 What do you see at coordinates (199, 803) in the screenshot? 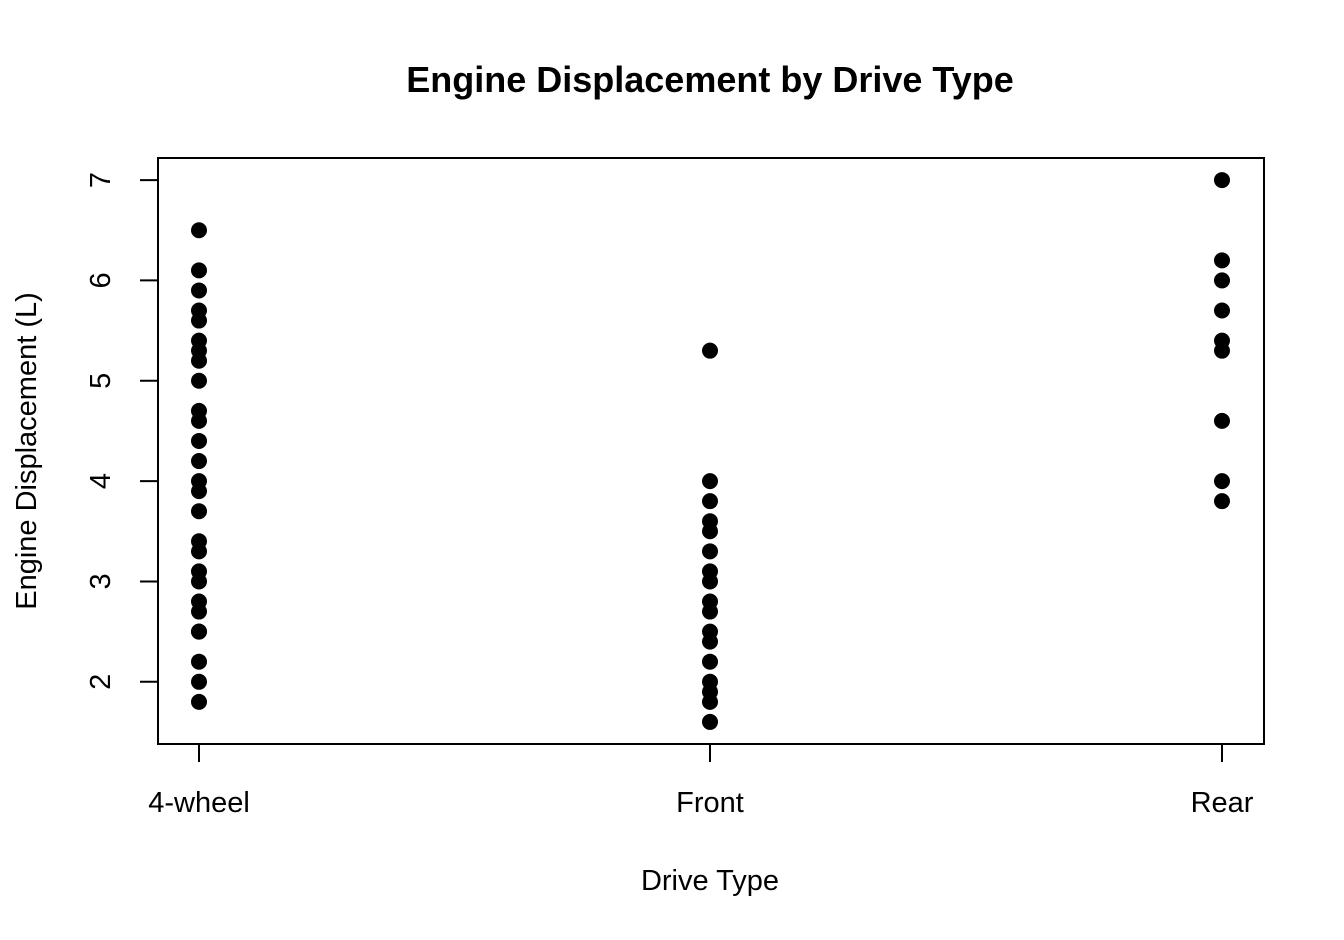
I see `x-tick-label: 4-wheel` at bounding box center [199, 803].